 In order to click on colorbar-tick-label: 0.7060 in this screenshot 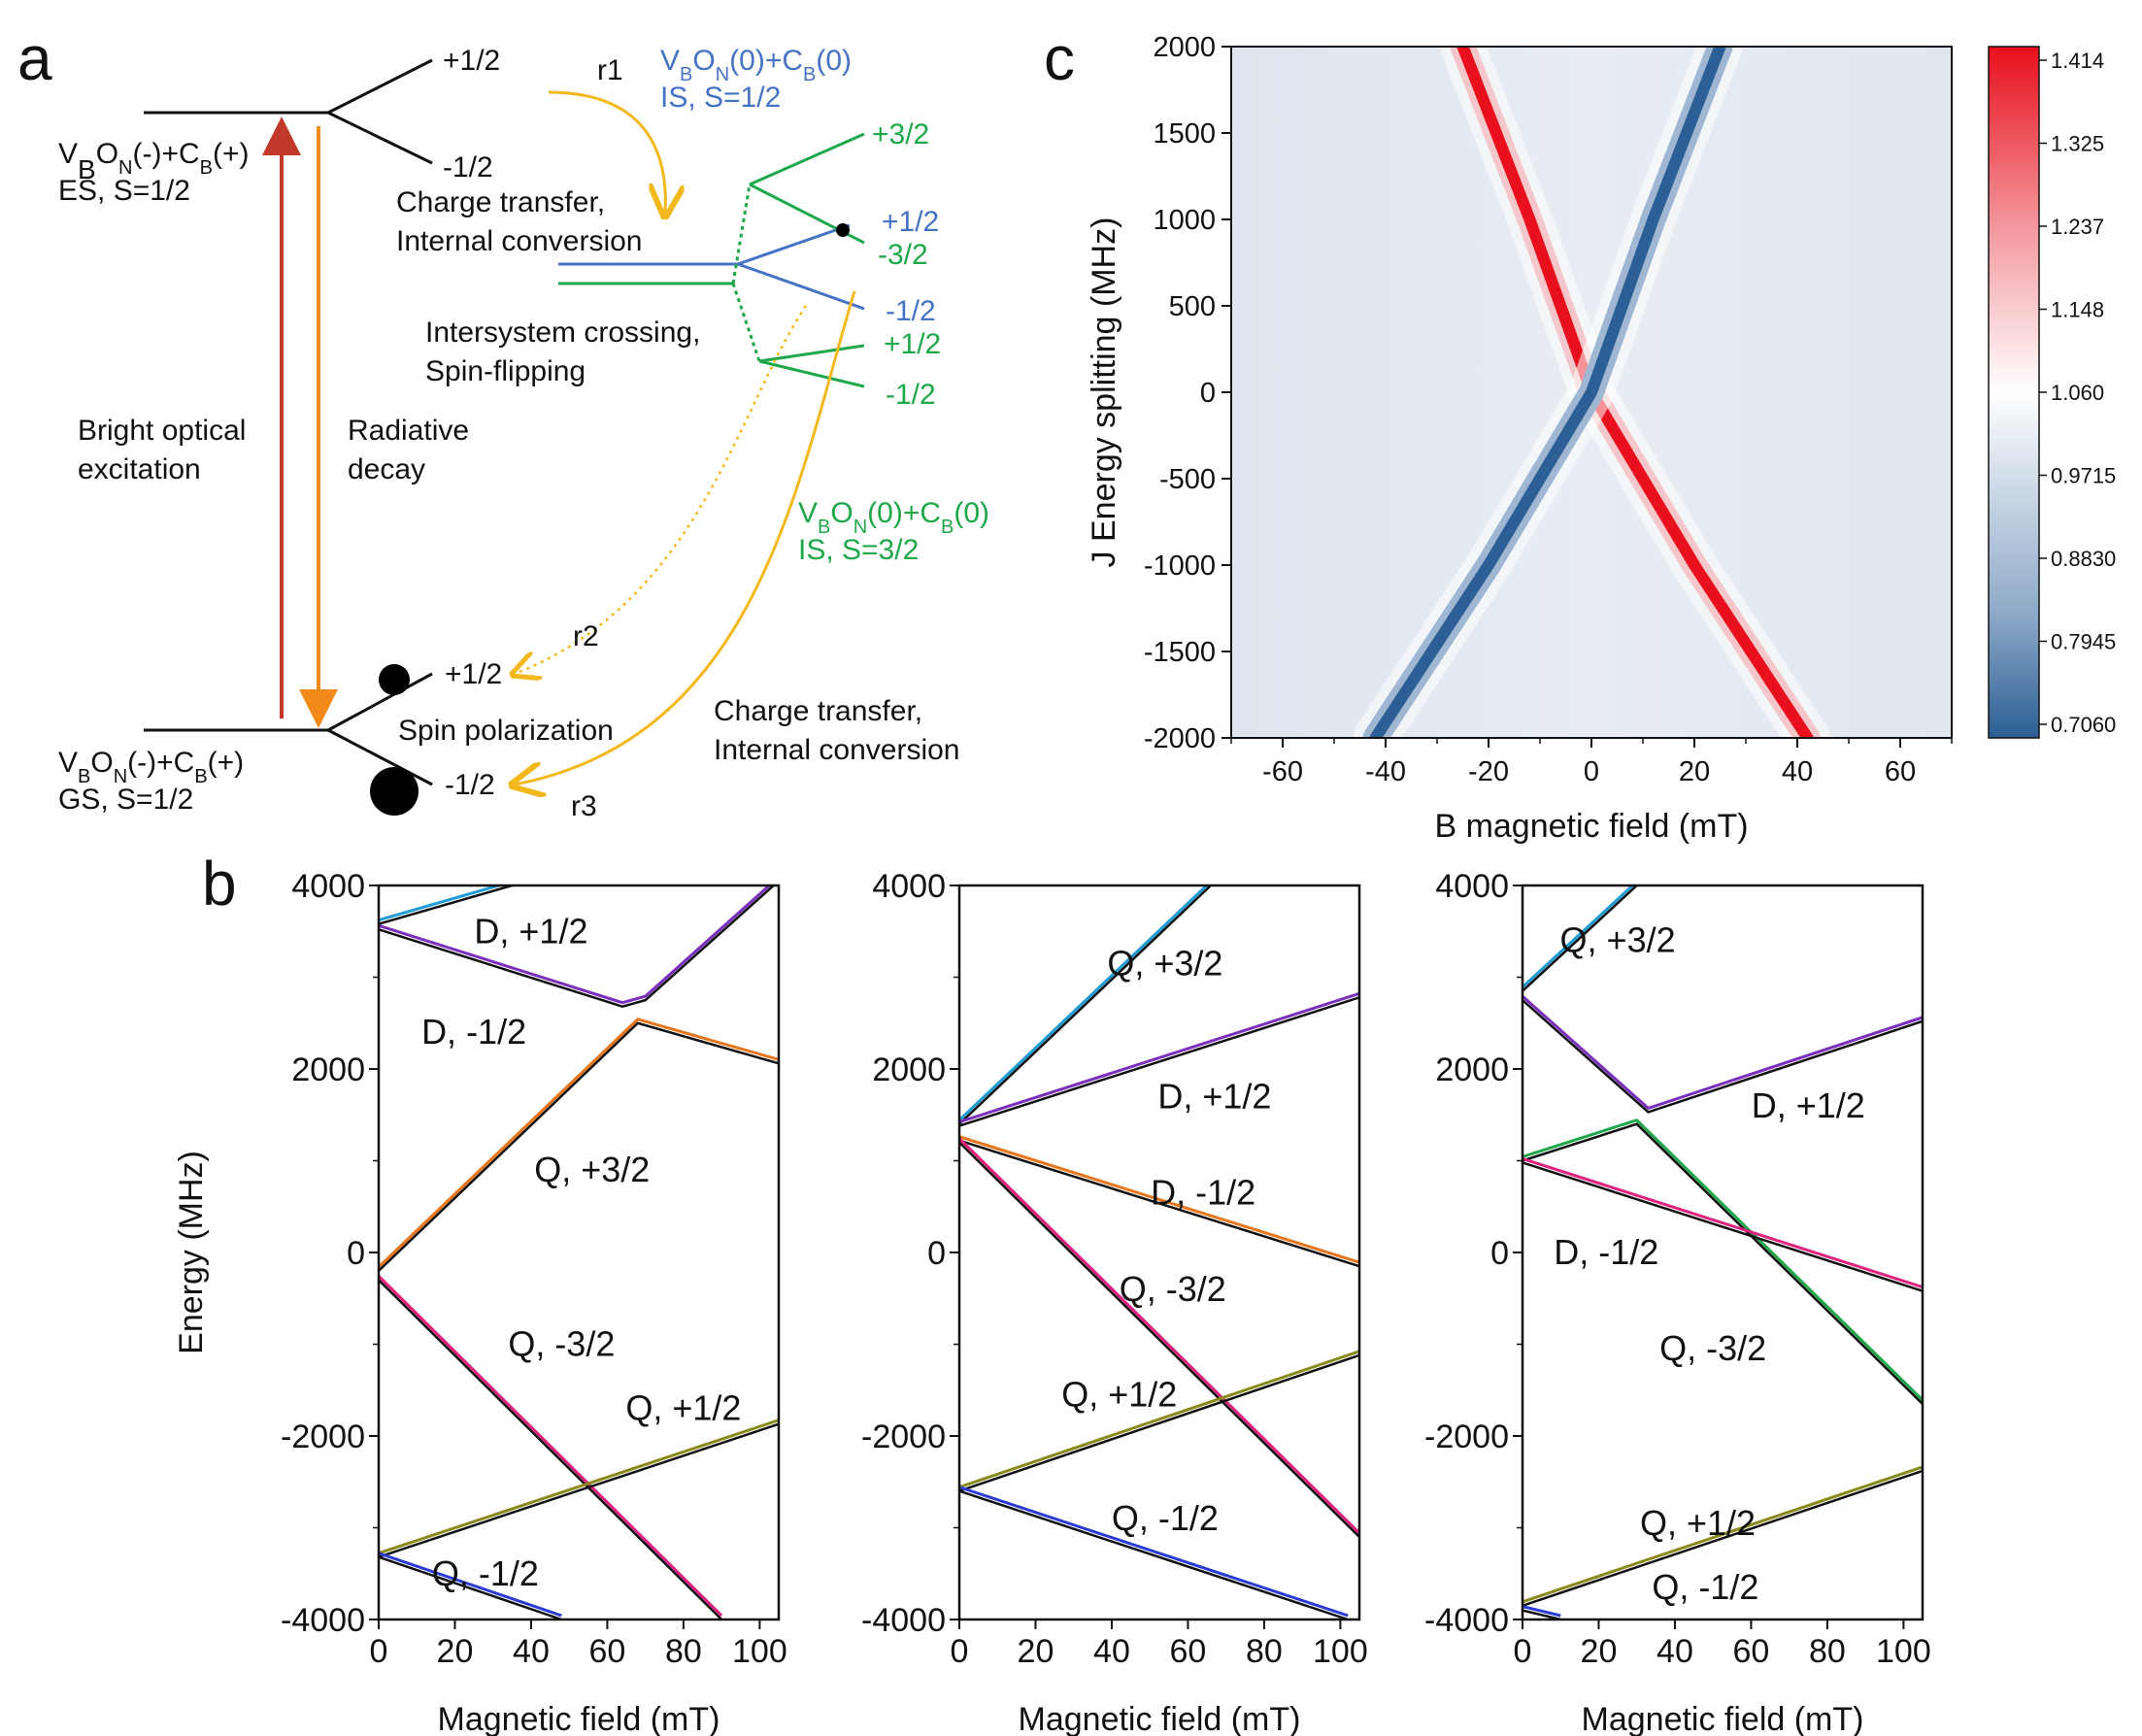, I will do `click(2083, 725)`.